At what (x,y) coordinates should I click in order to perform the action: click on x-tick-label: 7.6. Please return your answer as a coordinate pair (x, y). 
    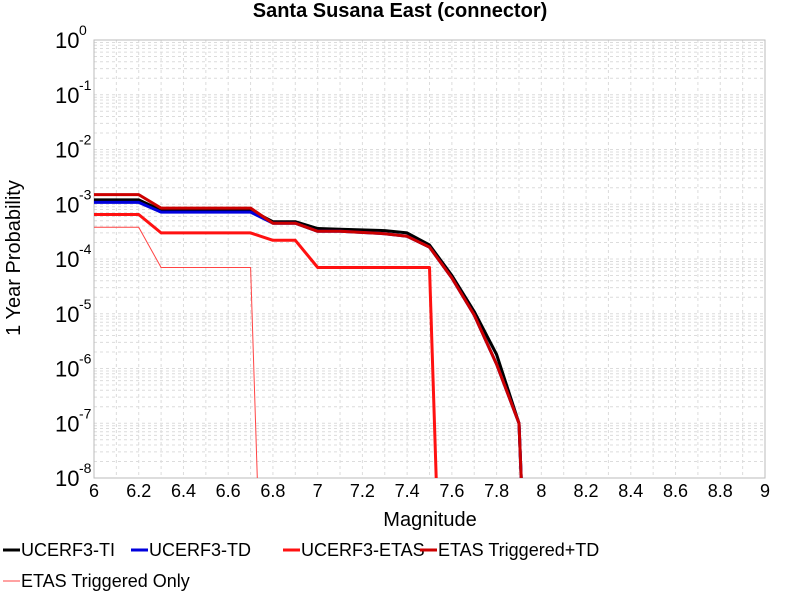
    Looking at the image, I should click on (451, 491).